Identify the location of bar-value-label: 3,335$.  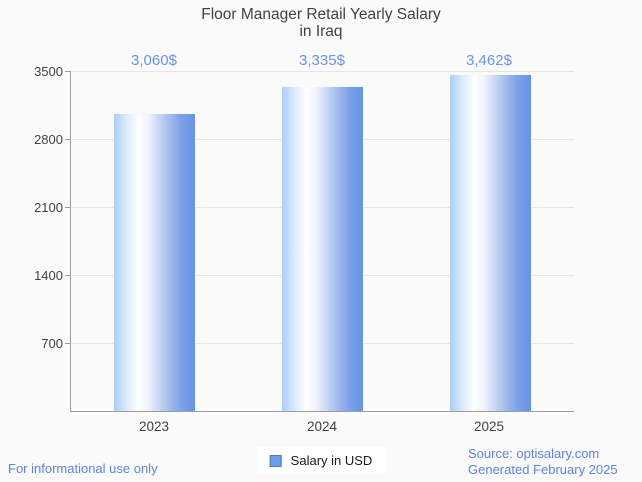
(322, 60).